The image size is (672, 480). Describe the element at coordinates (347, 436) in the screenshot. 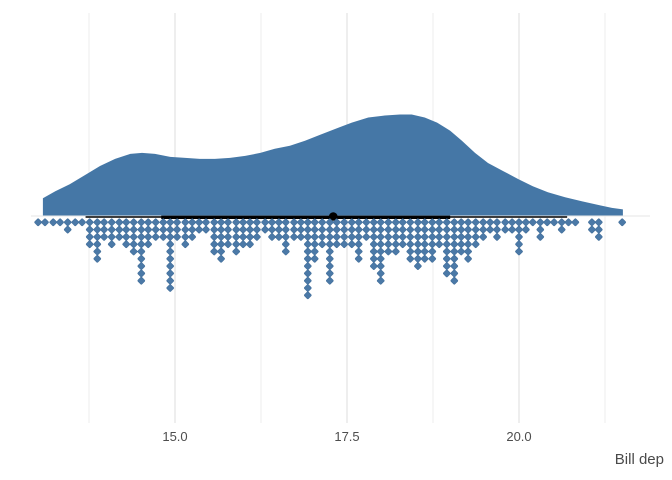

I see `x-tick-label-17-5: 17.5` at that location.